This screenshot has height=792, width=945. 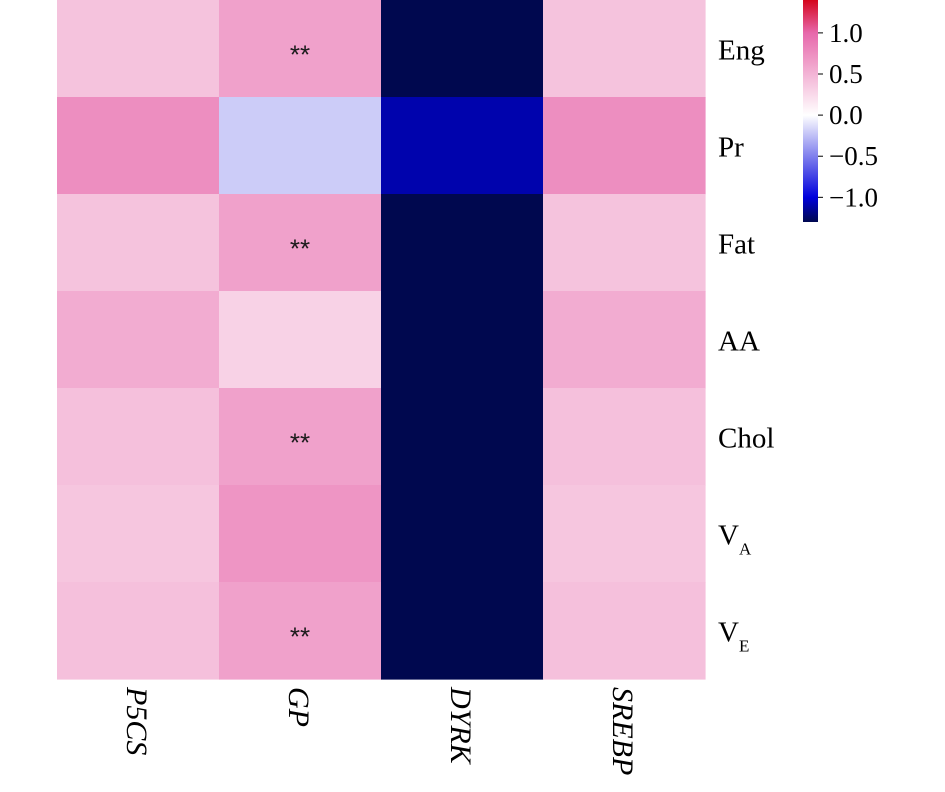 I want to click on column-label: DYRK, so click(x=460, y=726).